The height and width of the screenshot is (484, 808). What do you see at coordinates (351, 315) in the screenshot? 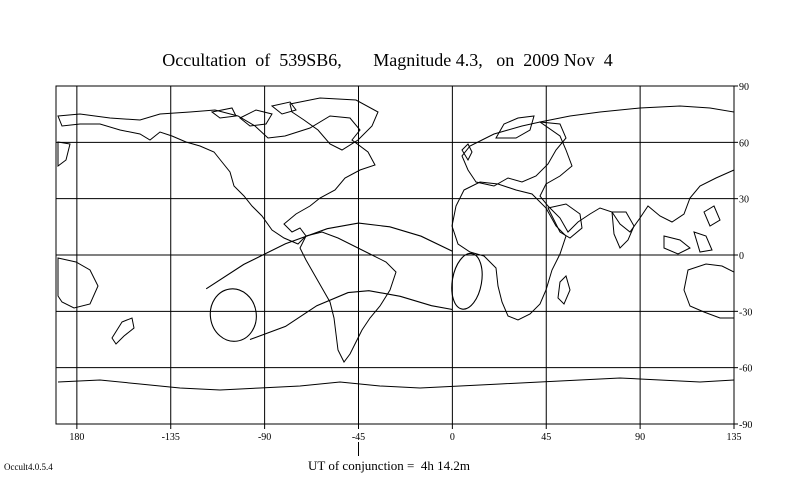
I see `path-south-limit` at bounding box center [351, 315].